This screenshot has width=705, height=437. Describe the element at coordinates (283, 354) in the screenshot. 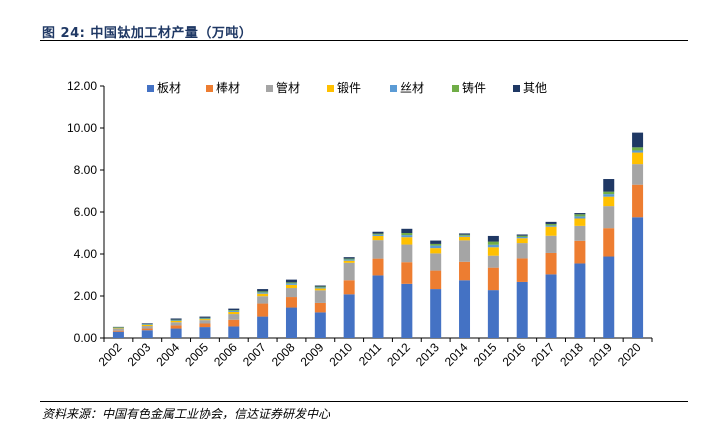

I see `x-tick-label: 2008` at that location.